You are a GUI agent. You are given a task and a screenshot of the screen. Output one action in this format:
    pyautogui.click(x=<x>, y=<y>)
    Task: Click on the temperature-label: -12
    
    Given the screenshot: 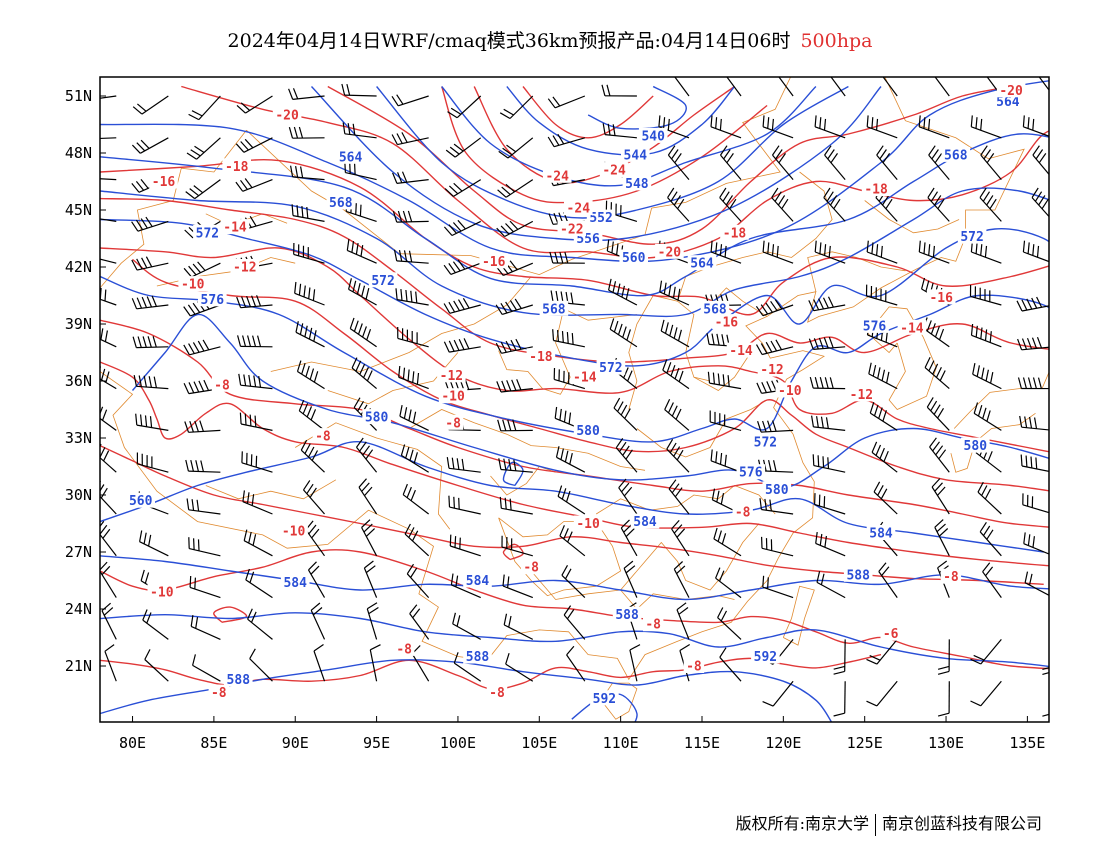 What is the action you would take?
    pyautogui.click(x=861, y=395)
    